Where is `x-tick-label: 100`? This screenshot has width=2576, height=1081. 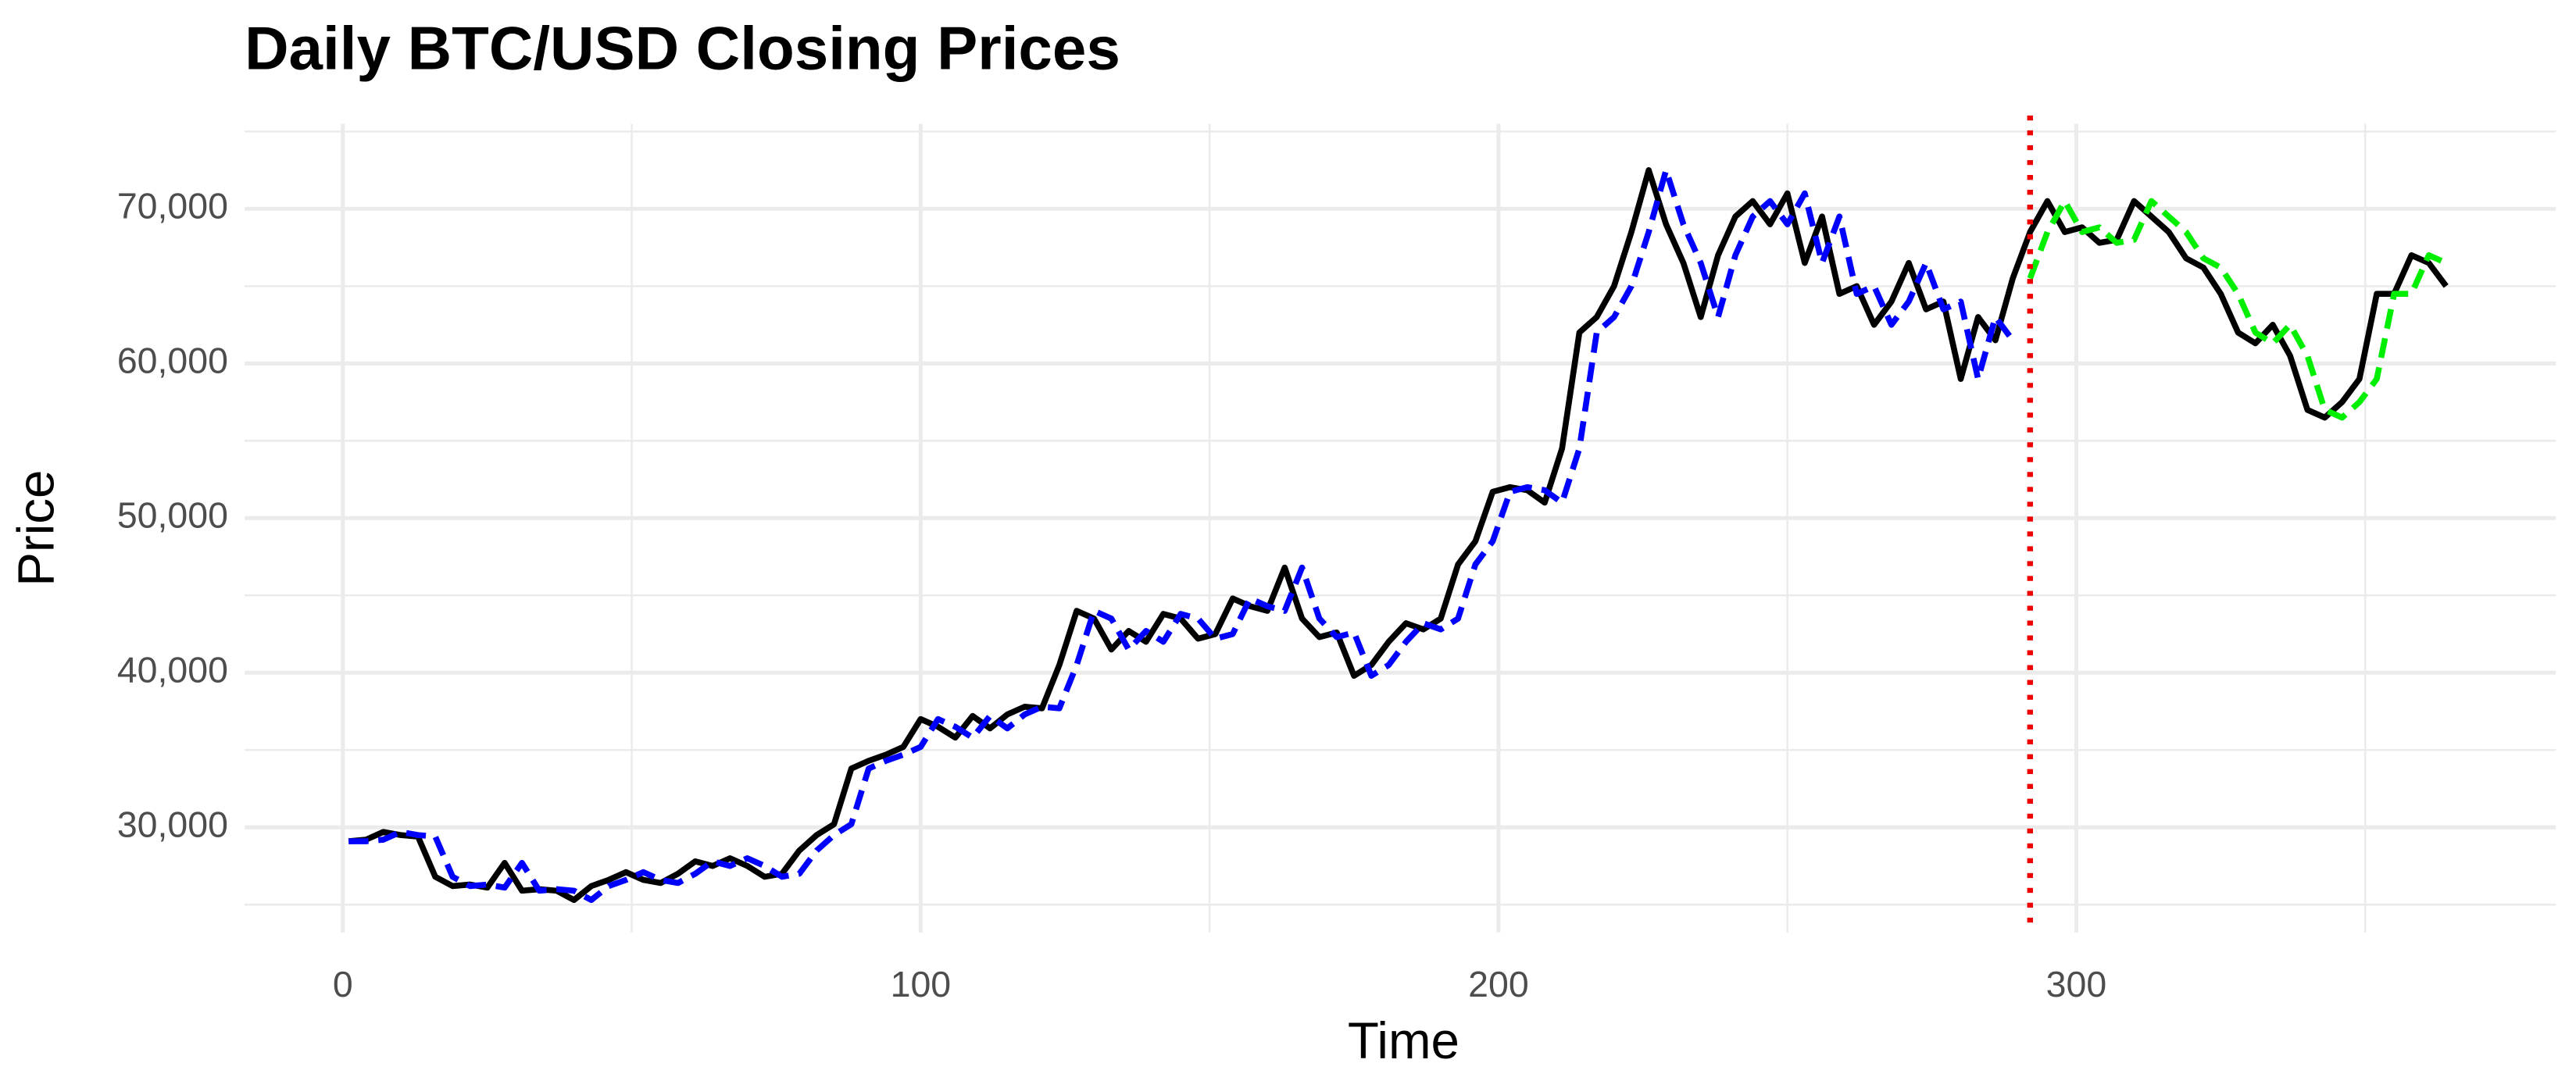
x-tick-label: 100 is located at coordinates (922, 984).